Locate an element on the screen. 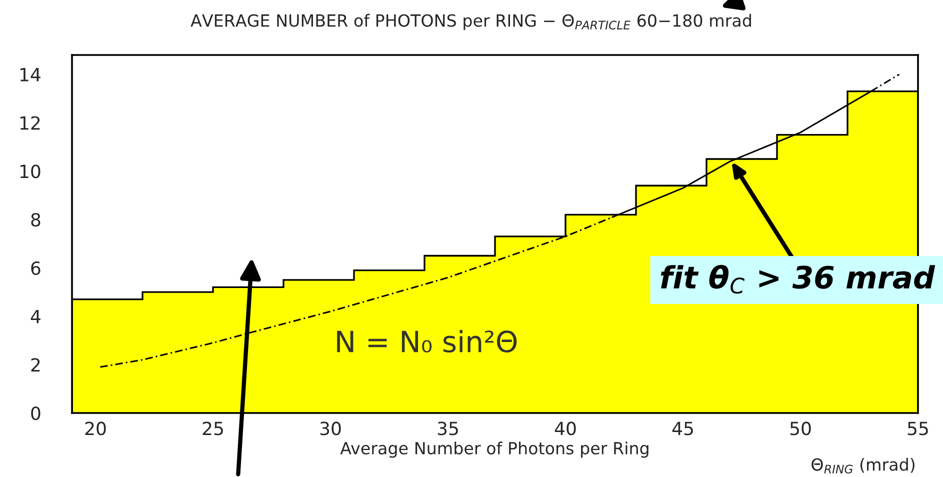  annotation: fit θ$_{C}$ > 36 mrad is located at coordinates (798, 279).